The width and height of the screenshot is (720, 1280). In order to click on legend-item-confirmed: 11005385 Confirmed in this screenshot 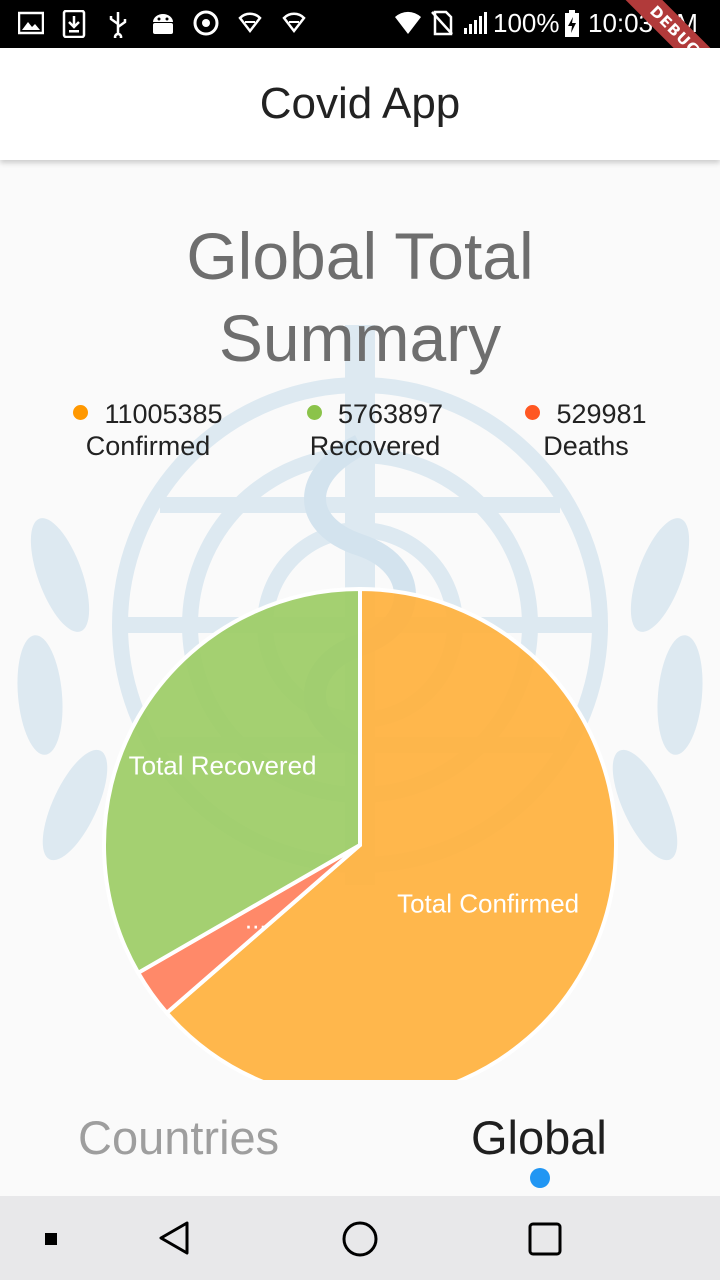, I will do `click(148, 430)`.